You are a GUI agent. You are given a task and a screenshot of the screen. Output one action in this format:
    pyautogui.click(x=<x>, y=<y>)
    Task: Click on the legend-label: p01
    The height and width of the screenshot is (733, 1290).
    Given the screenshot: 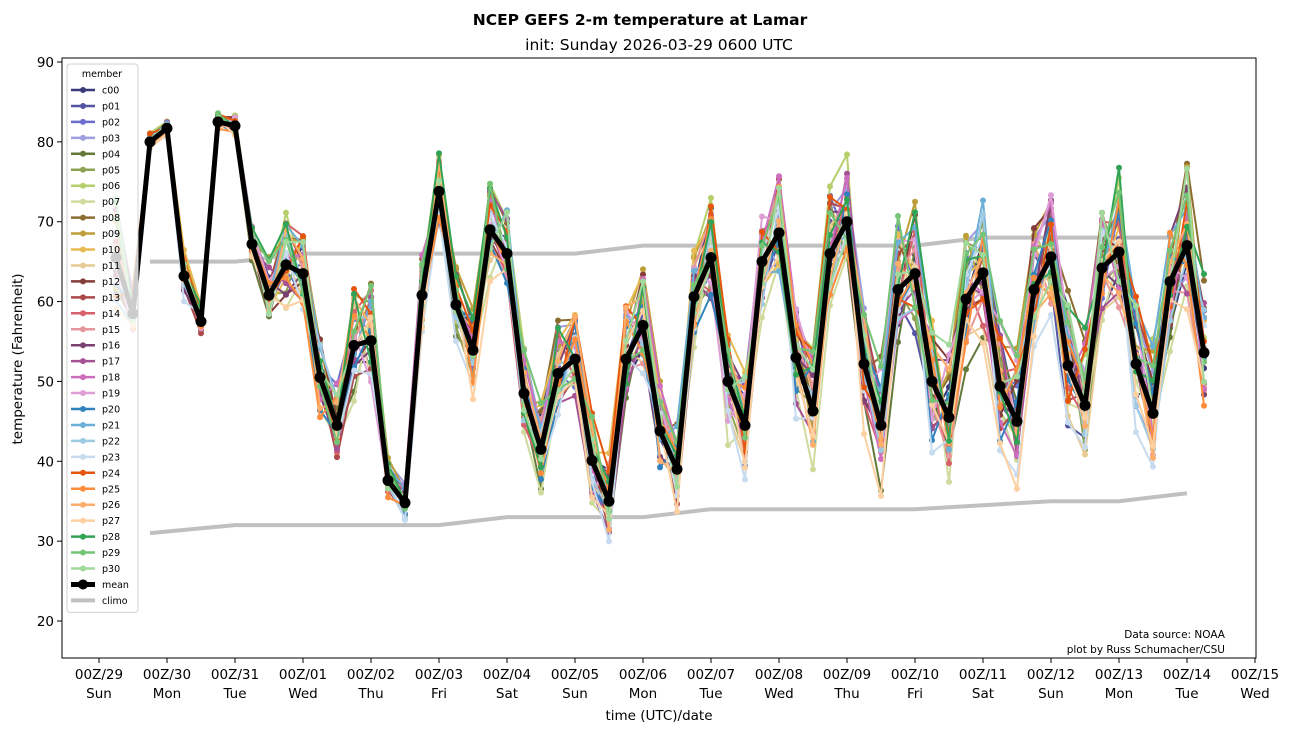 What is the action you would take?
    pyautogui.click(x=111, y=106)
    